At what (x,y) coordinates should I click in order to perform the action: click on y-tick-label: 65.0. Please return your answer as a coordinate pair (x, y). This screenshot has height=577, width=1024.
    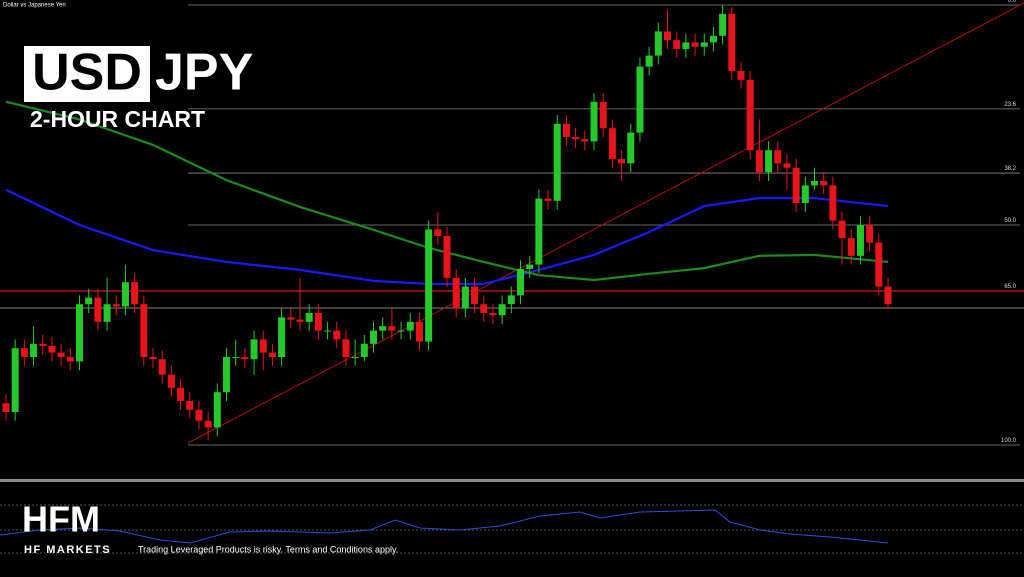
    Looking at the image, I should click on (1010, 287).